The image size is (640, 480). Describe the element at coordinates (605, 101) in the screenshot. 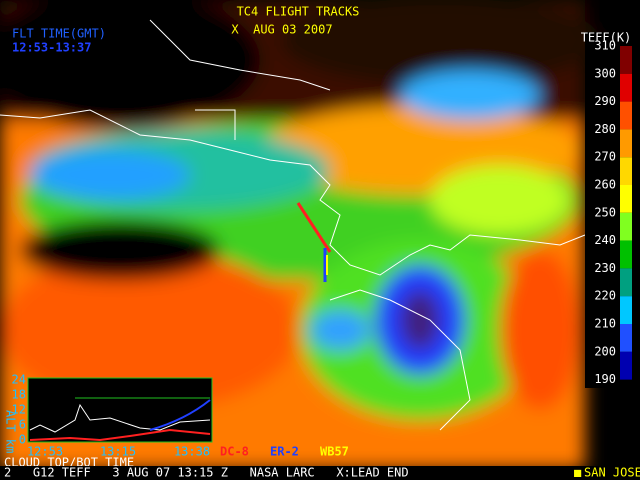

I see `colorbar-tick-label: 290` at that location.